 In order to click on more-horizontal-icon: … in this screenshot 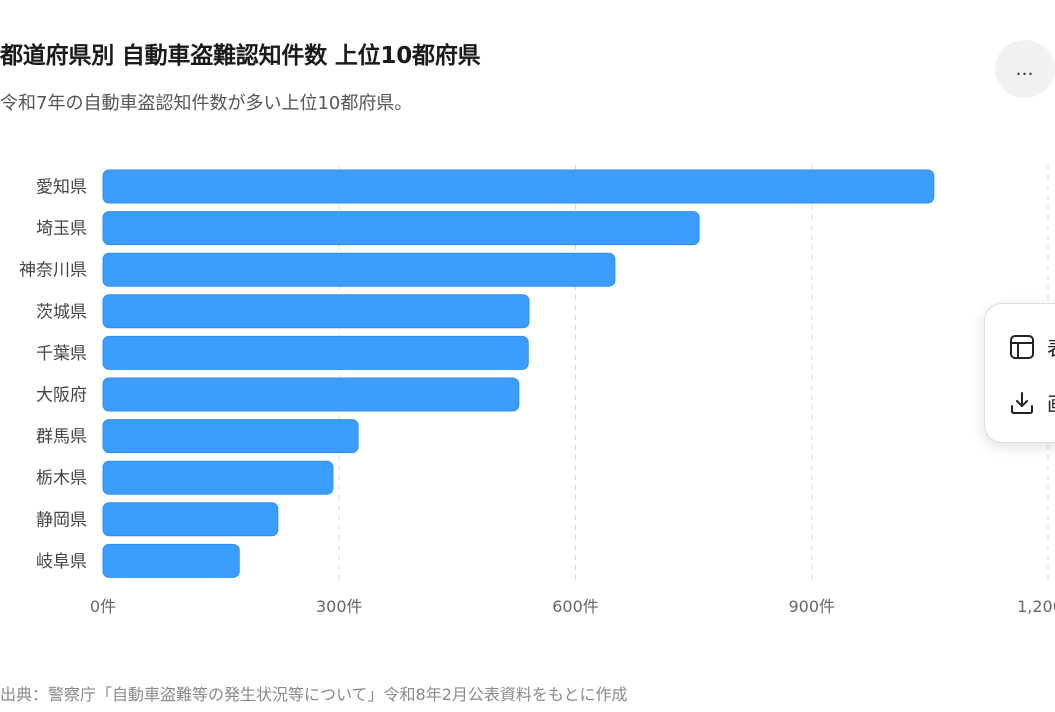, I will do `click(1025, 69)`.